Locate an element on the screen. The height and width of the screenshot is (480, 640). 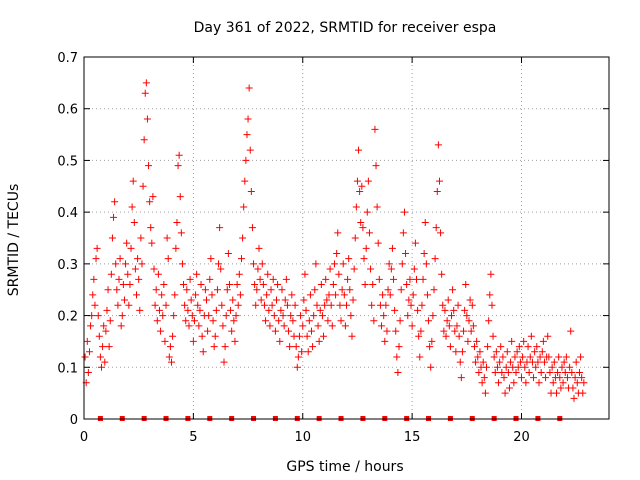
x-tick-label: 10 is located at coordinates (302, 437).